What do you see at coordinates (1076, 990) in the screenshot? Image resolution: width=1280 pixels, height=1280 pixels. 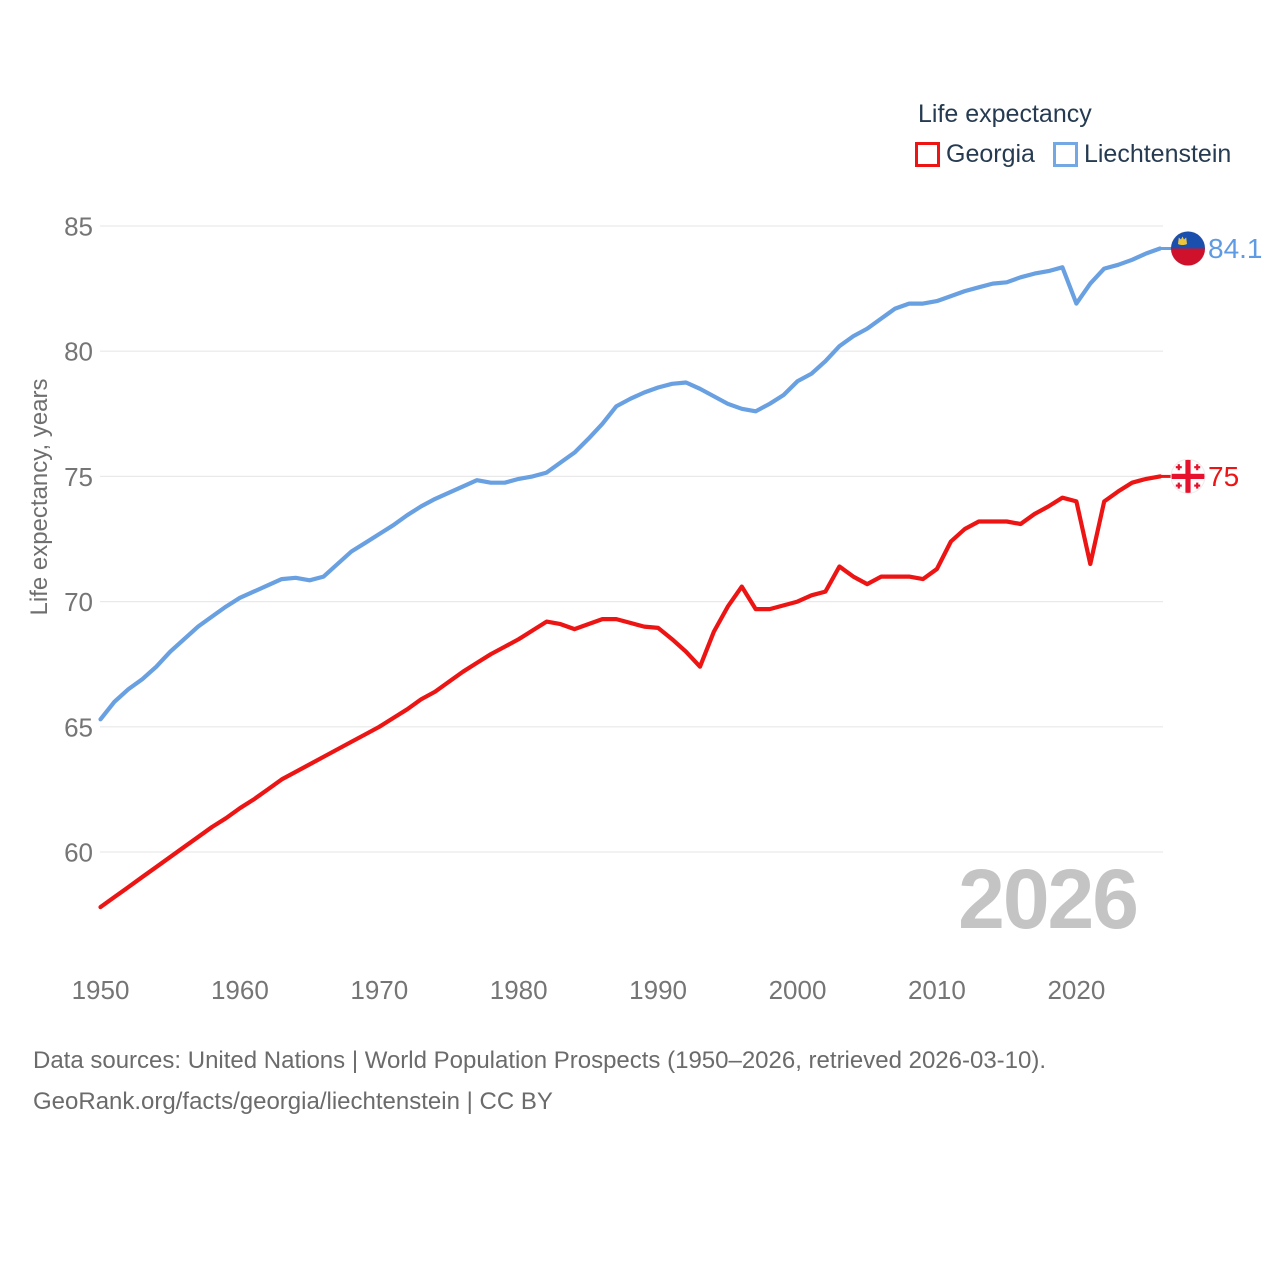 I see `x-tick-label-2020: 2020` at bounding box center [1076, 990].